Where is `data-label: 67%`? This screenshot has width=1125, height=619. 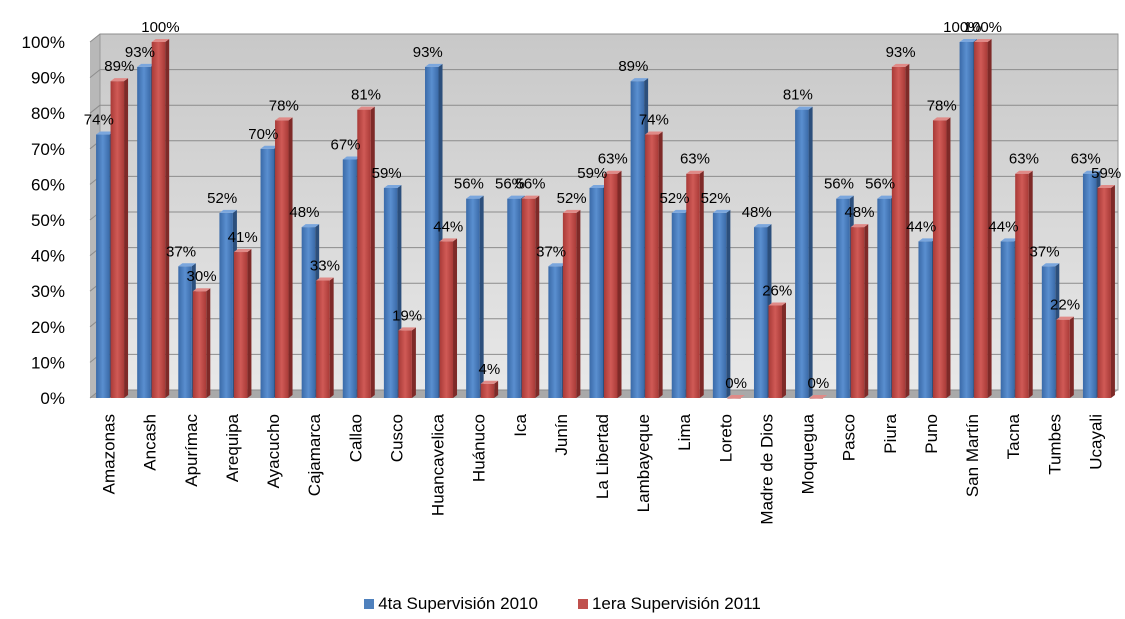
data-label: 67% is located at coordinates (346, 144).